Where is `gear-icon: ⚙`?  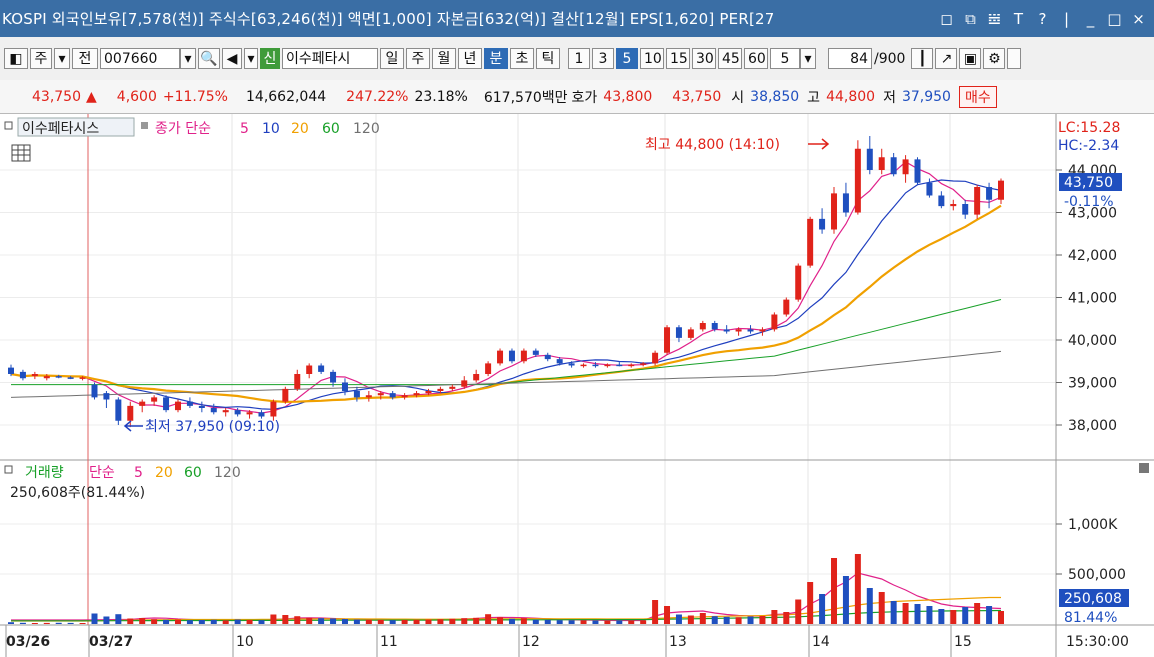 gear-icon: ⚙ is located at coordinates (994, 58).